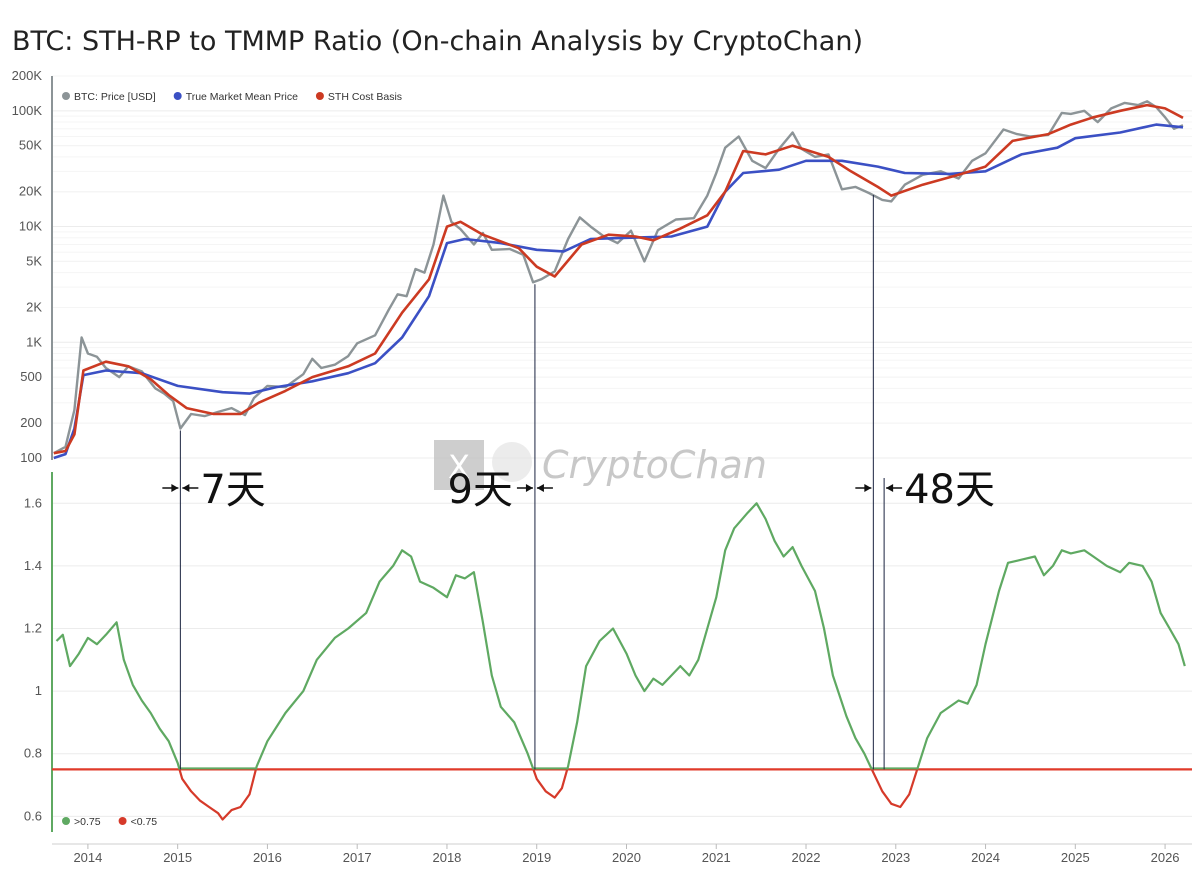 The image size is (1200, 878). I want to click on y-tick-label-bottom: 1, so click(38, 690).